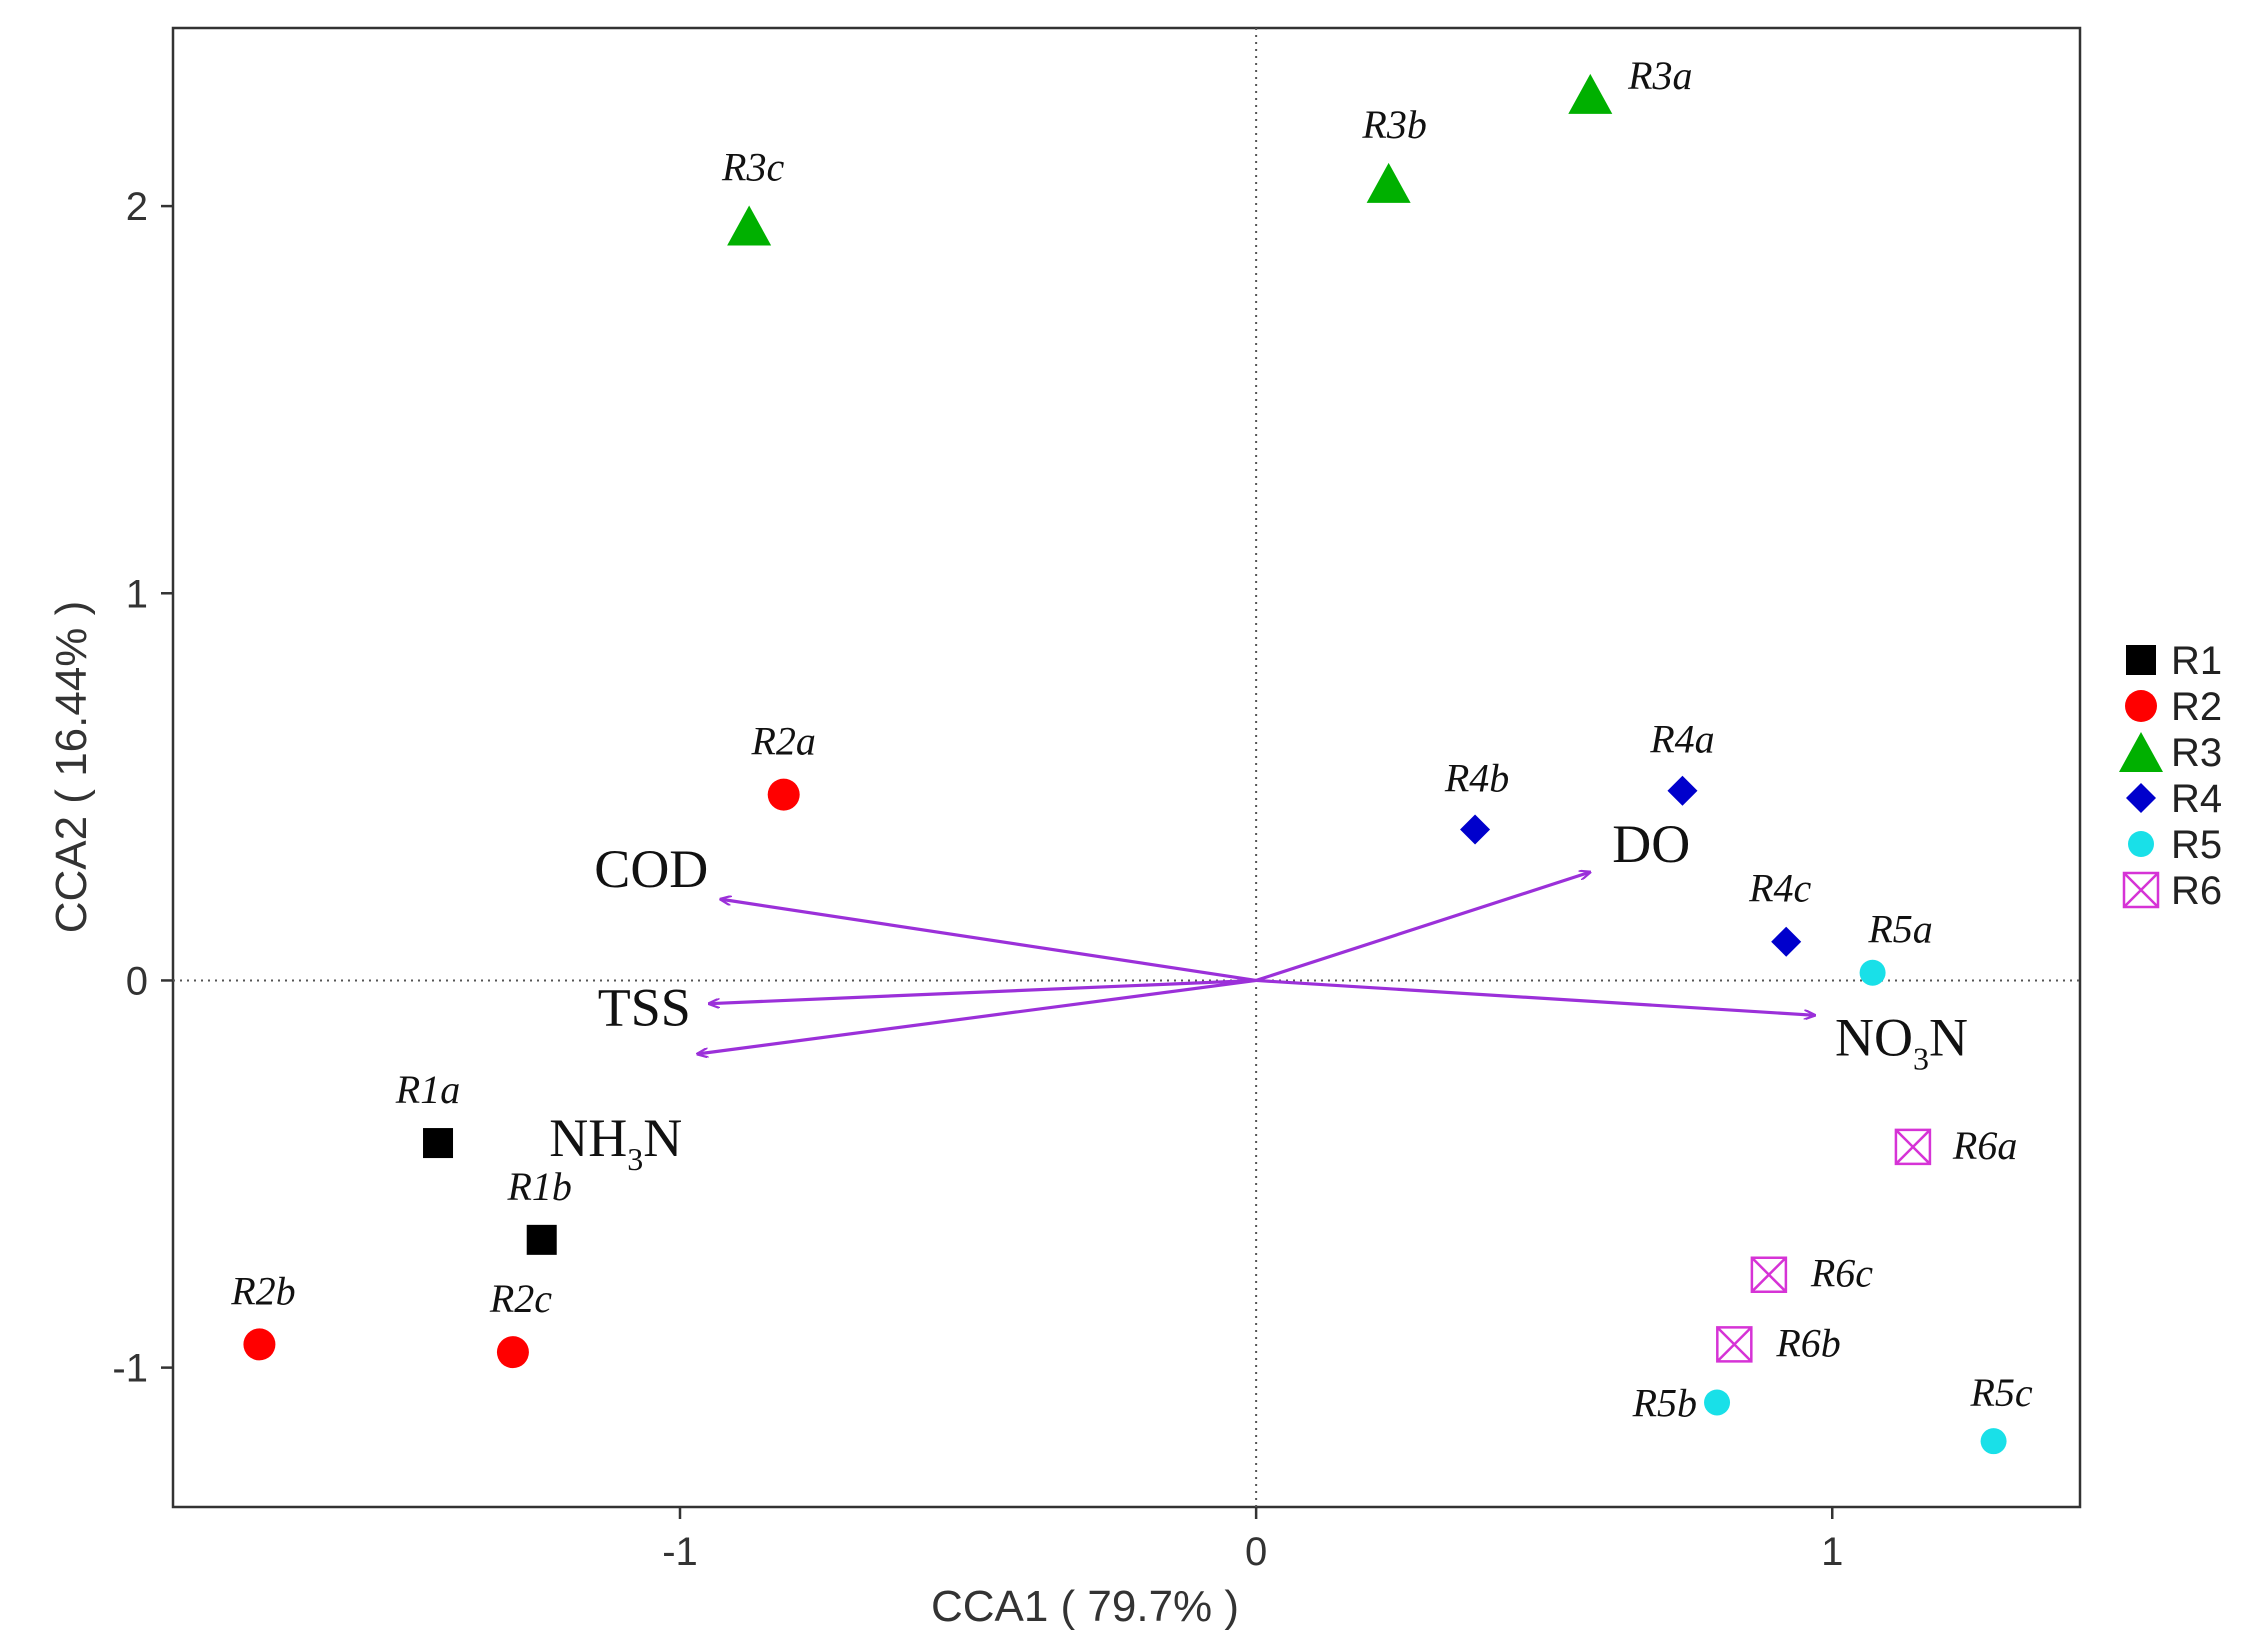 Image resolution: width=2261 pixels, height=1650 pixels. What do you see at coordinates (2196, 891) in the screenshot?
I see `legend-label-r6: R6` at bounding box center [2196, 891].